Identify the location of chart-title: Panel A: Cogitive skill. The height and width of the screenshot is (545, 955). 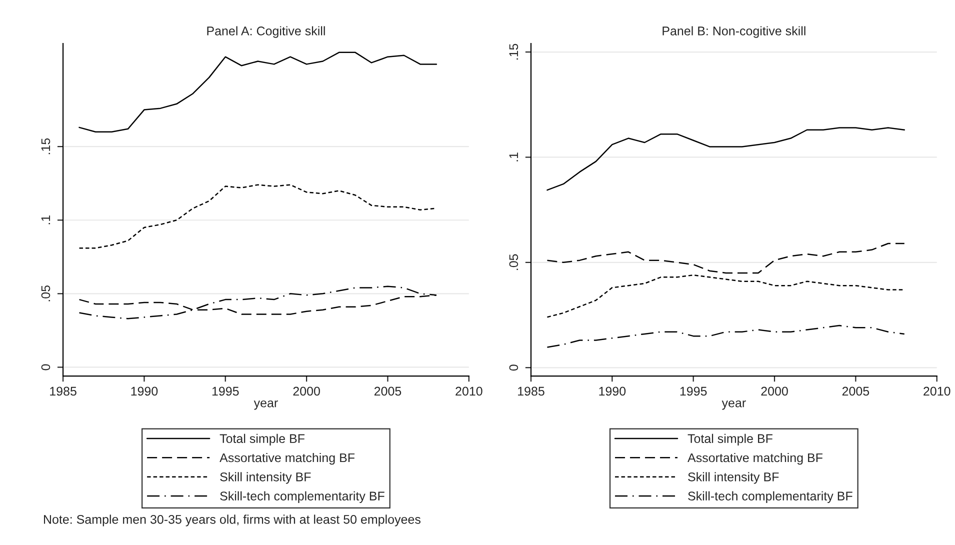
(266, 32).